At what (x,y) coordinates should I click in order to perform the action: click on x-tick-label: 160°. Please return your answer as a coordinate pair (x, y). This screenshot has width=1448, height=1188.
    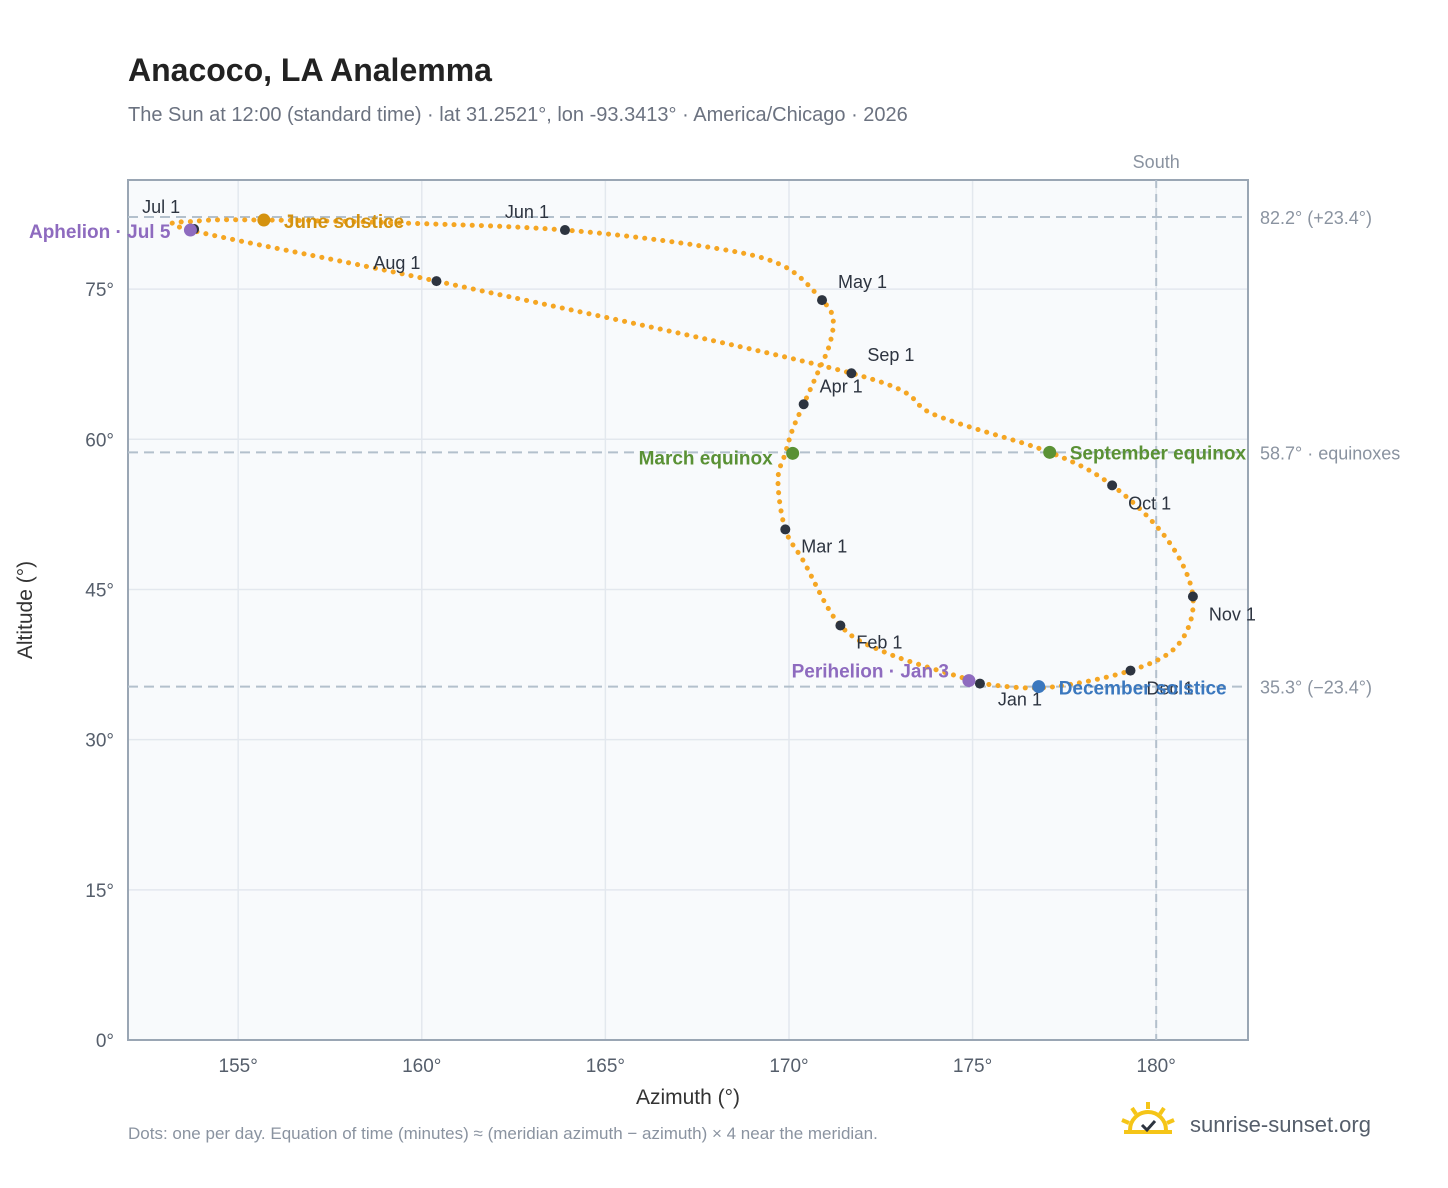
    Looking at the image, I should click on (421, 1066).